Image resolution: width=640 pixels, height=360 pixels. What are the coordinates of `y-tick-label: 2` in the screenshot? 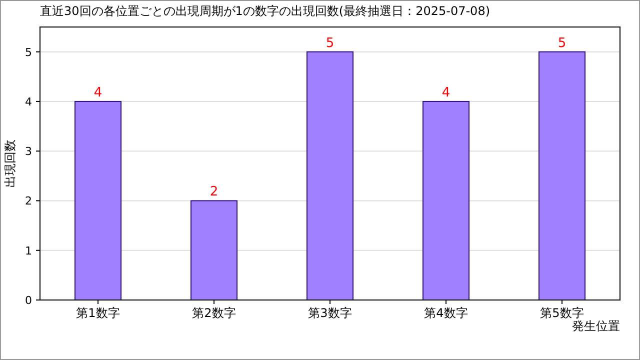 It's located at (28, 201).